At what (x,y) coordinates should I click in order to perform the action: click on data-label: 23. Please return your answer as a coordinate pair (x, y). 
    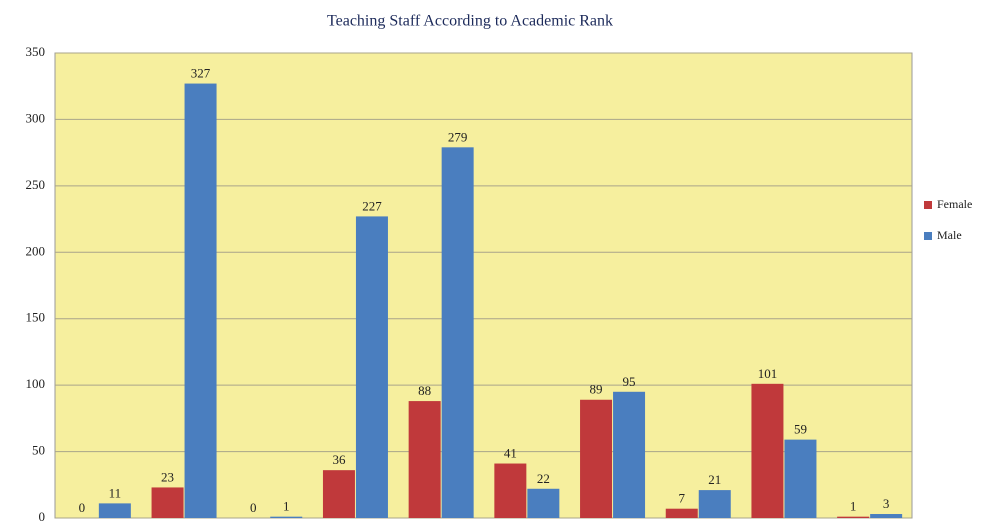
    Looking at the image, I should click on (167, 476).